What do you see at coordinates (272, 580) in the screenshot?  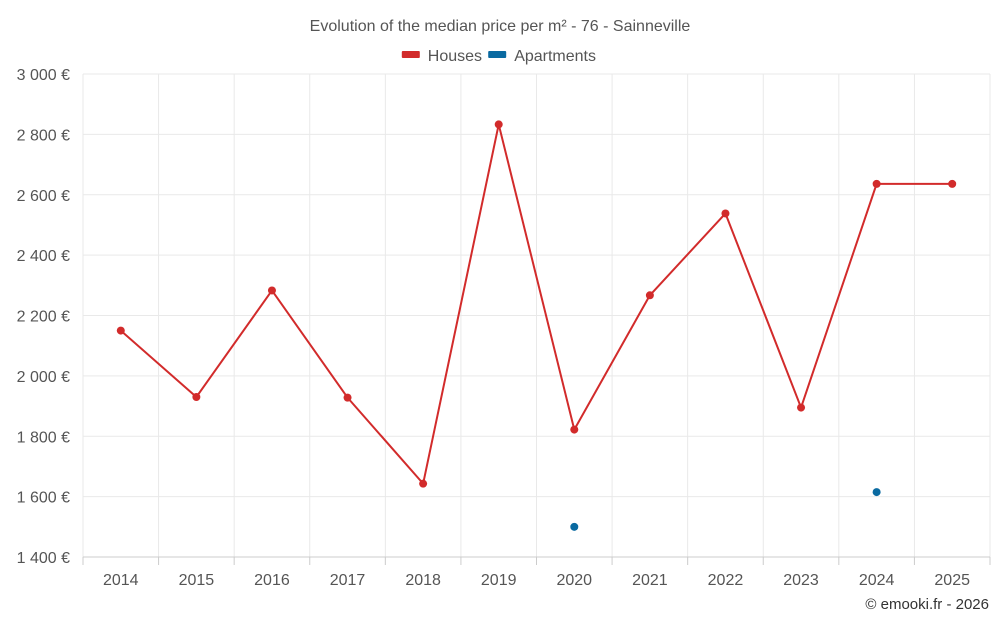 I see `x-tick-label: 2016` at bounding box center [272, 580].